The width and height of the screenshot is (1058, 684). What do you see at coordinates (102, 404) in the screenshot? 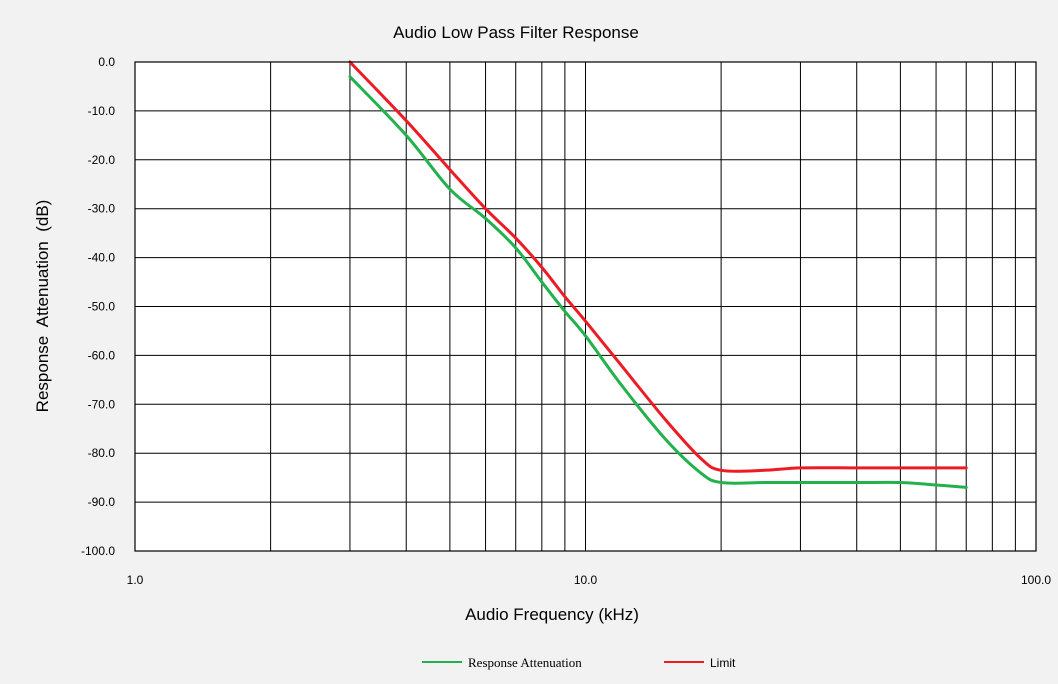
I see `y-tick-label: -70.0` at bounding box center [102, 404].